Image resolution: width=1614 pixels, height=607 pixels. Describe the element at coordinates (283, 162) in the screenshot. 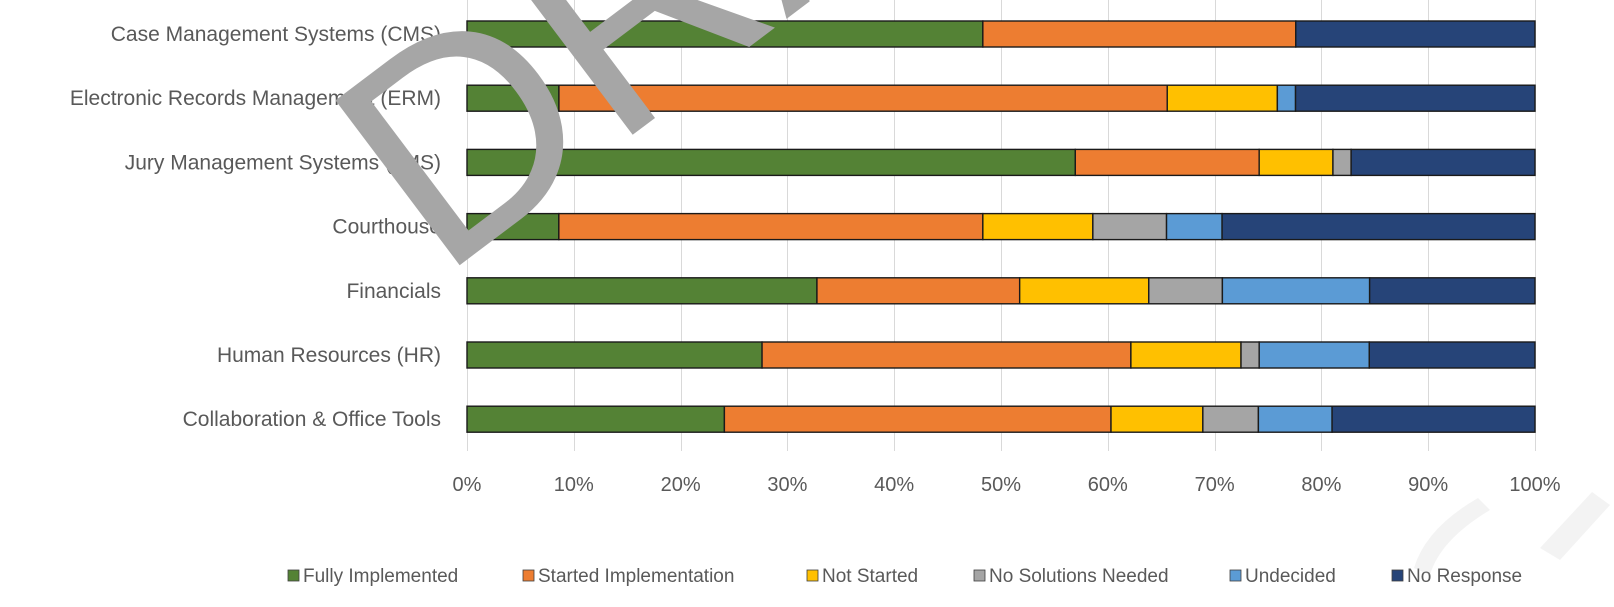

I see `category-label: Jury Management Systems (JMS)` at that location.